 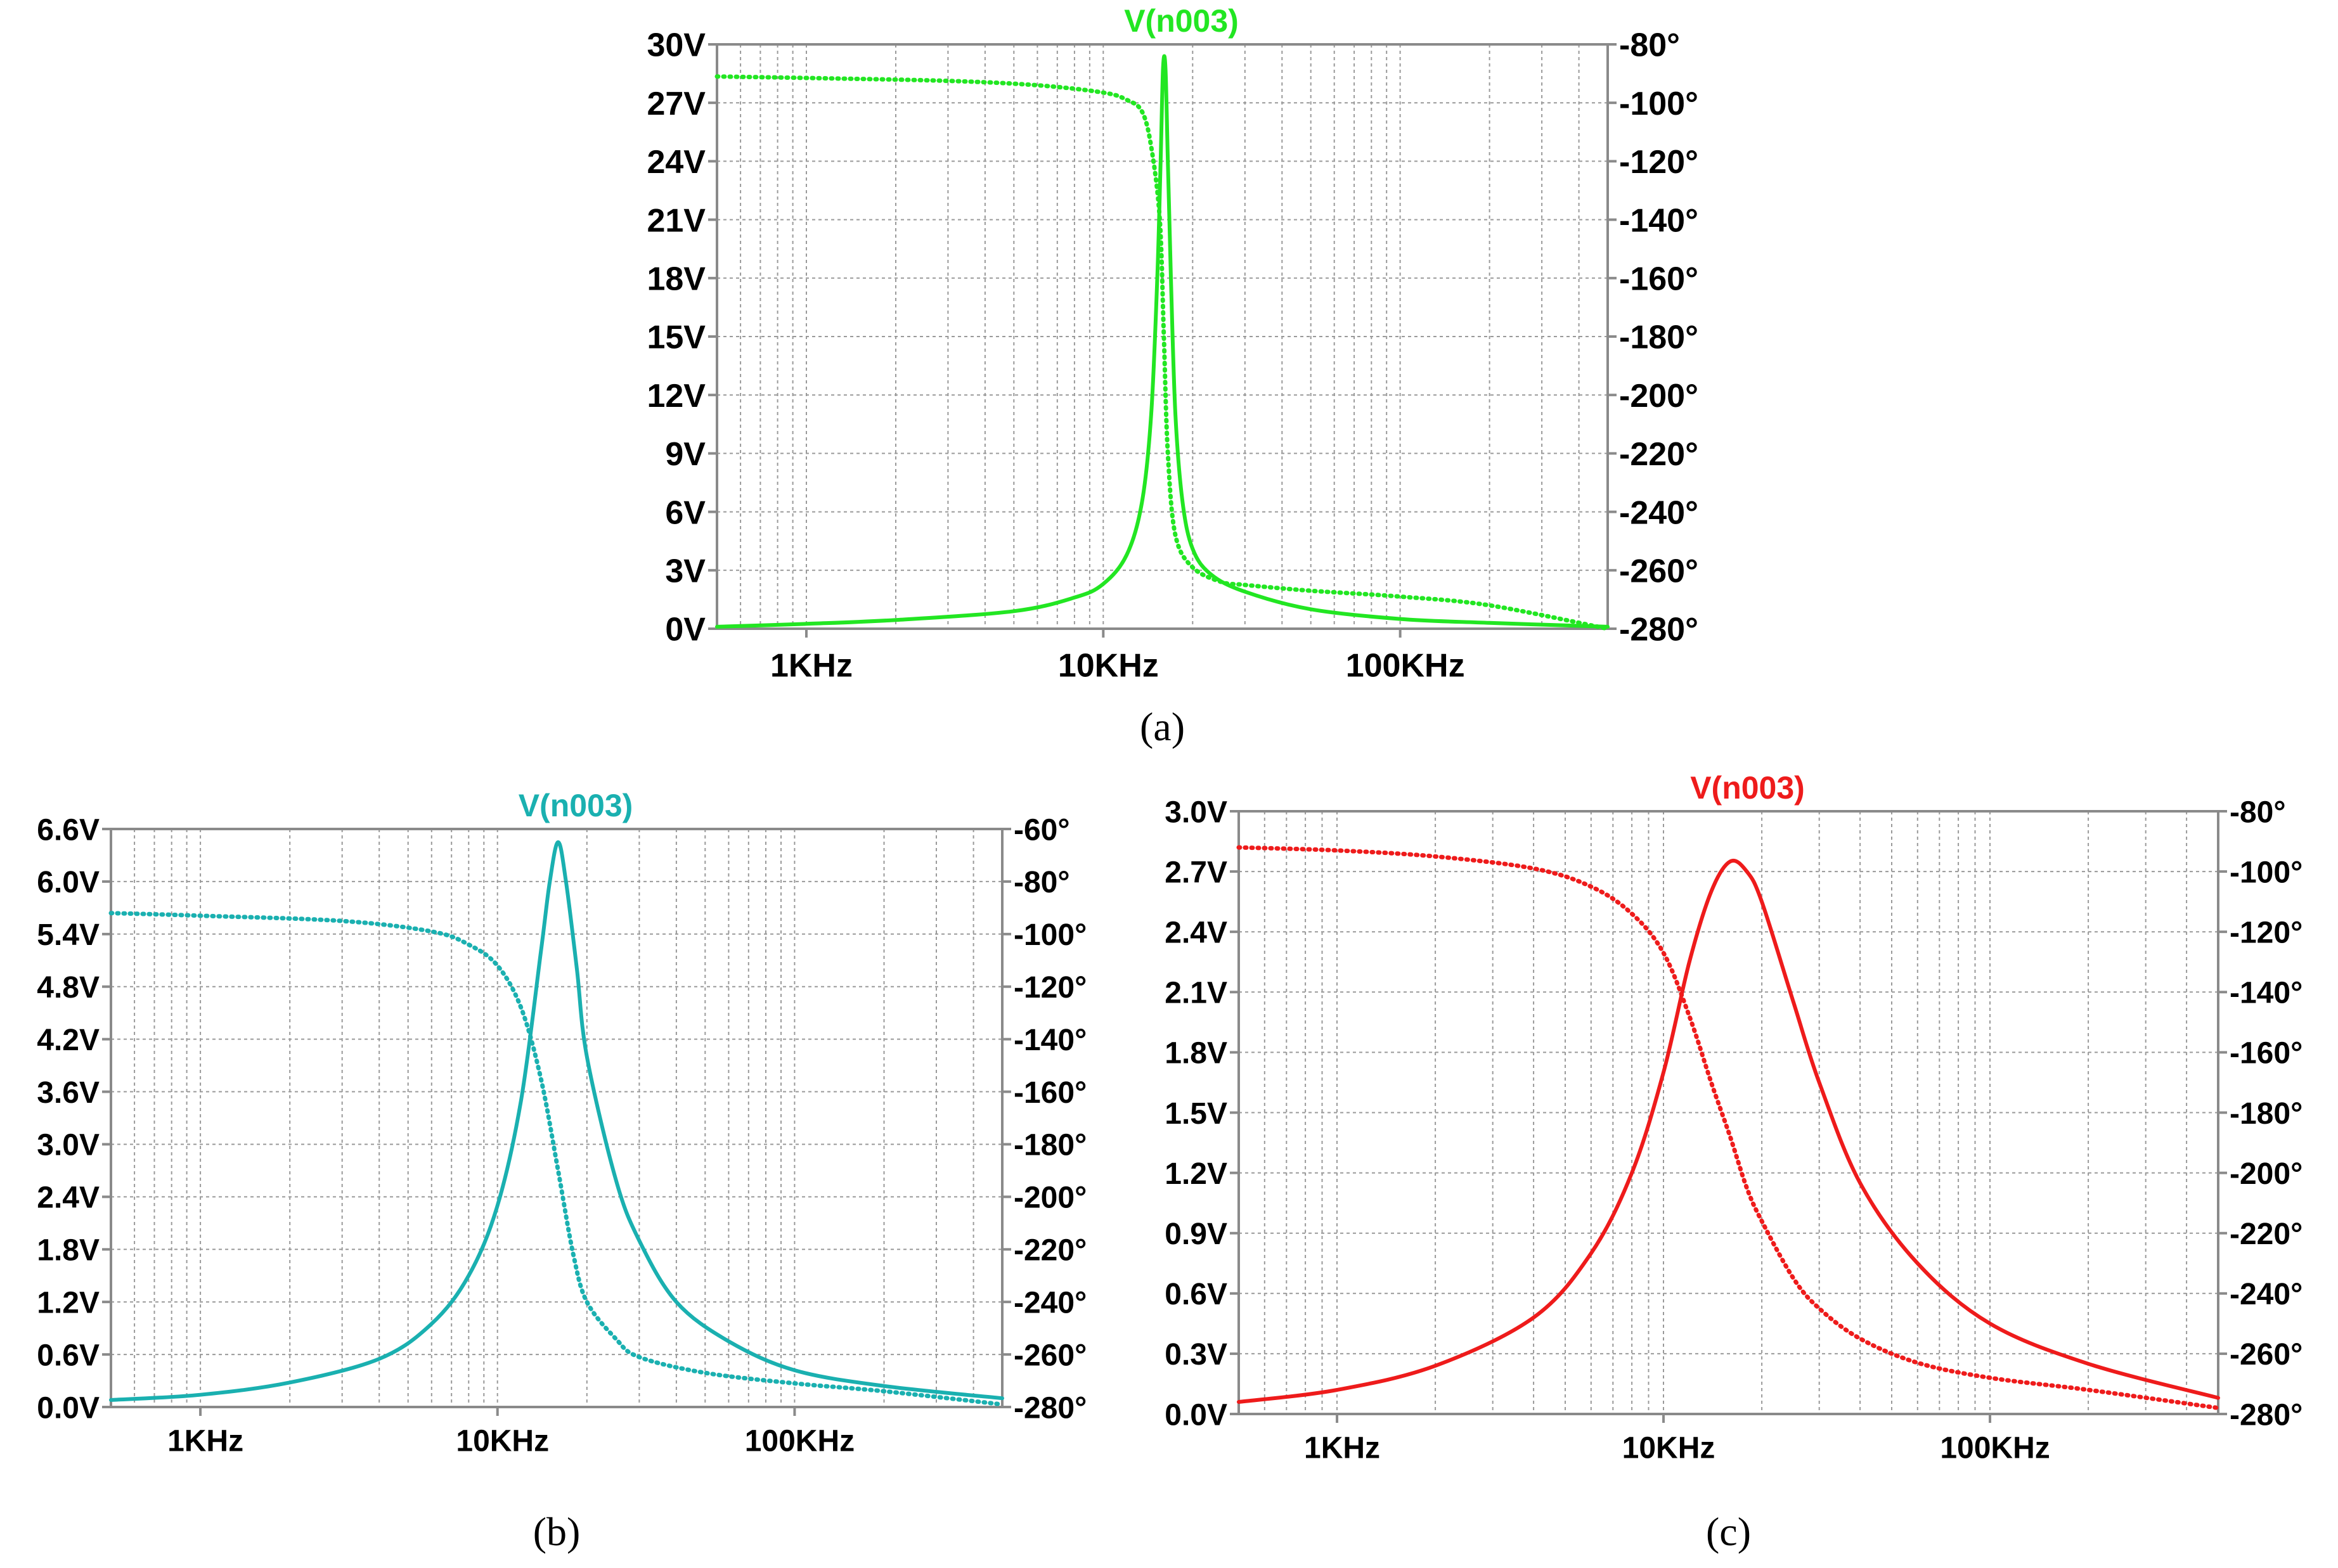 I want to click on y-tick-label: 6V, so click(x=685, y=512).